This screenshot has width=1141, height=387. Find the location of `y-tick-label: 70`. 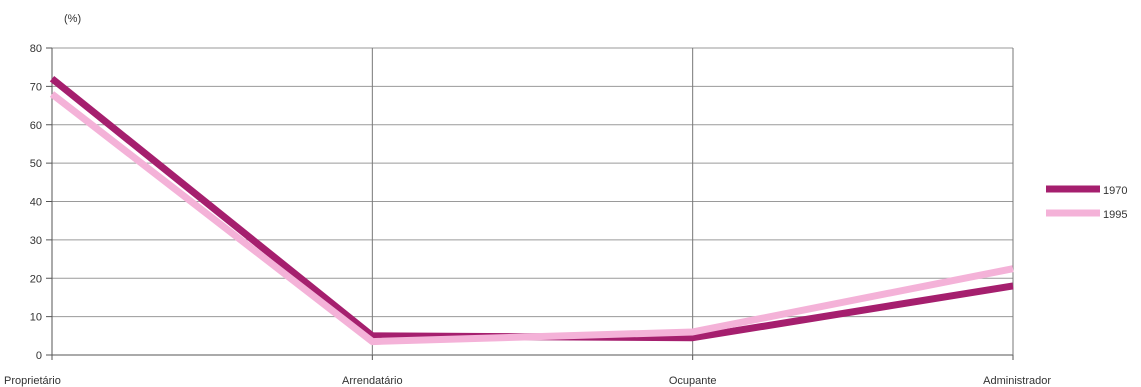

y-tick-label: 70 is located at coordinates (36, 87).